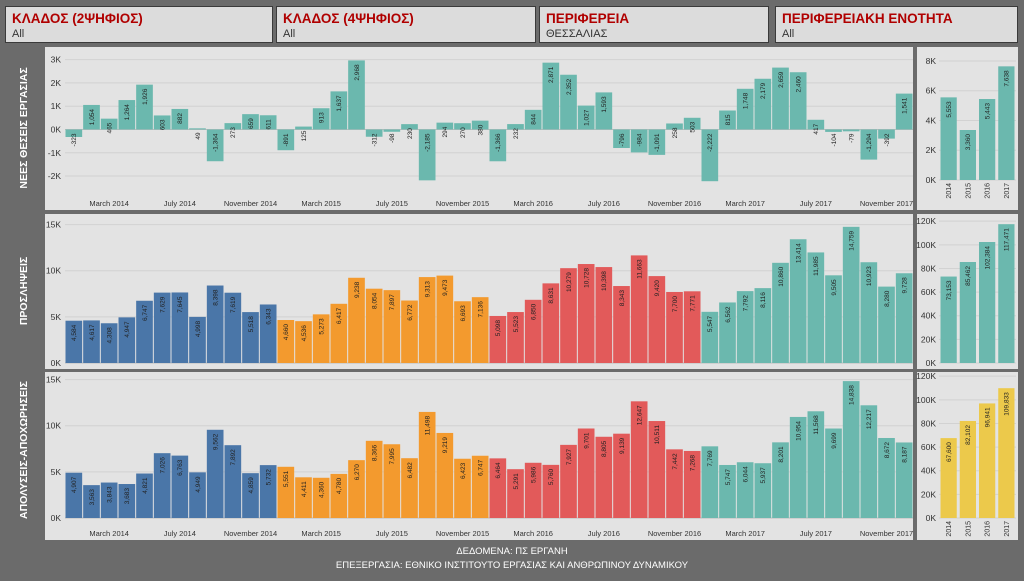 This screenshot has height=581, width=1024. I want to click on filter-regional-unit: ΠΕΡΙΦΕΡΕΙΑΚΗ ΕΝΟΤΗΤΑ All, so click(896, 24).